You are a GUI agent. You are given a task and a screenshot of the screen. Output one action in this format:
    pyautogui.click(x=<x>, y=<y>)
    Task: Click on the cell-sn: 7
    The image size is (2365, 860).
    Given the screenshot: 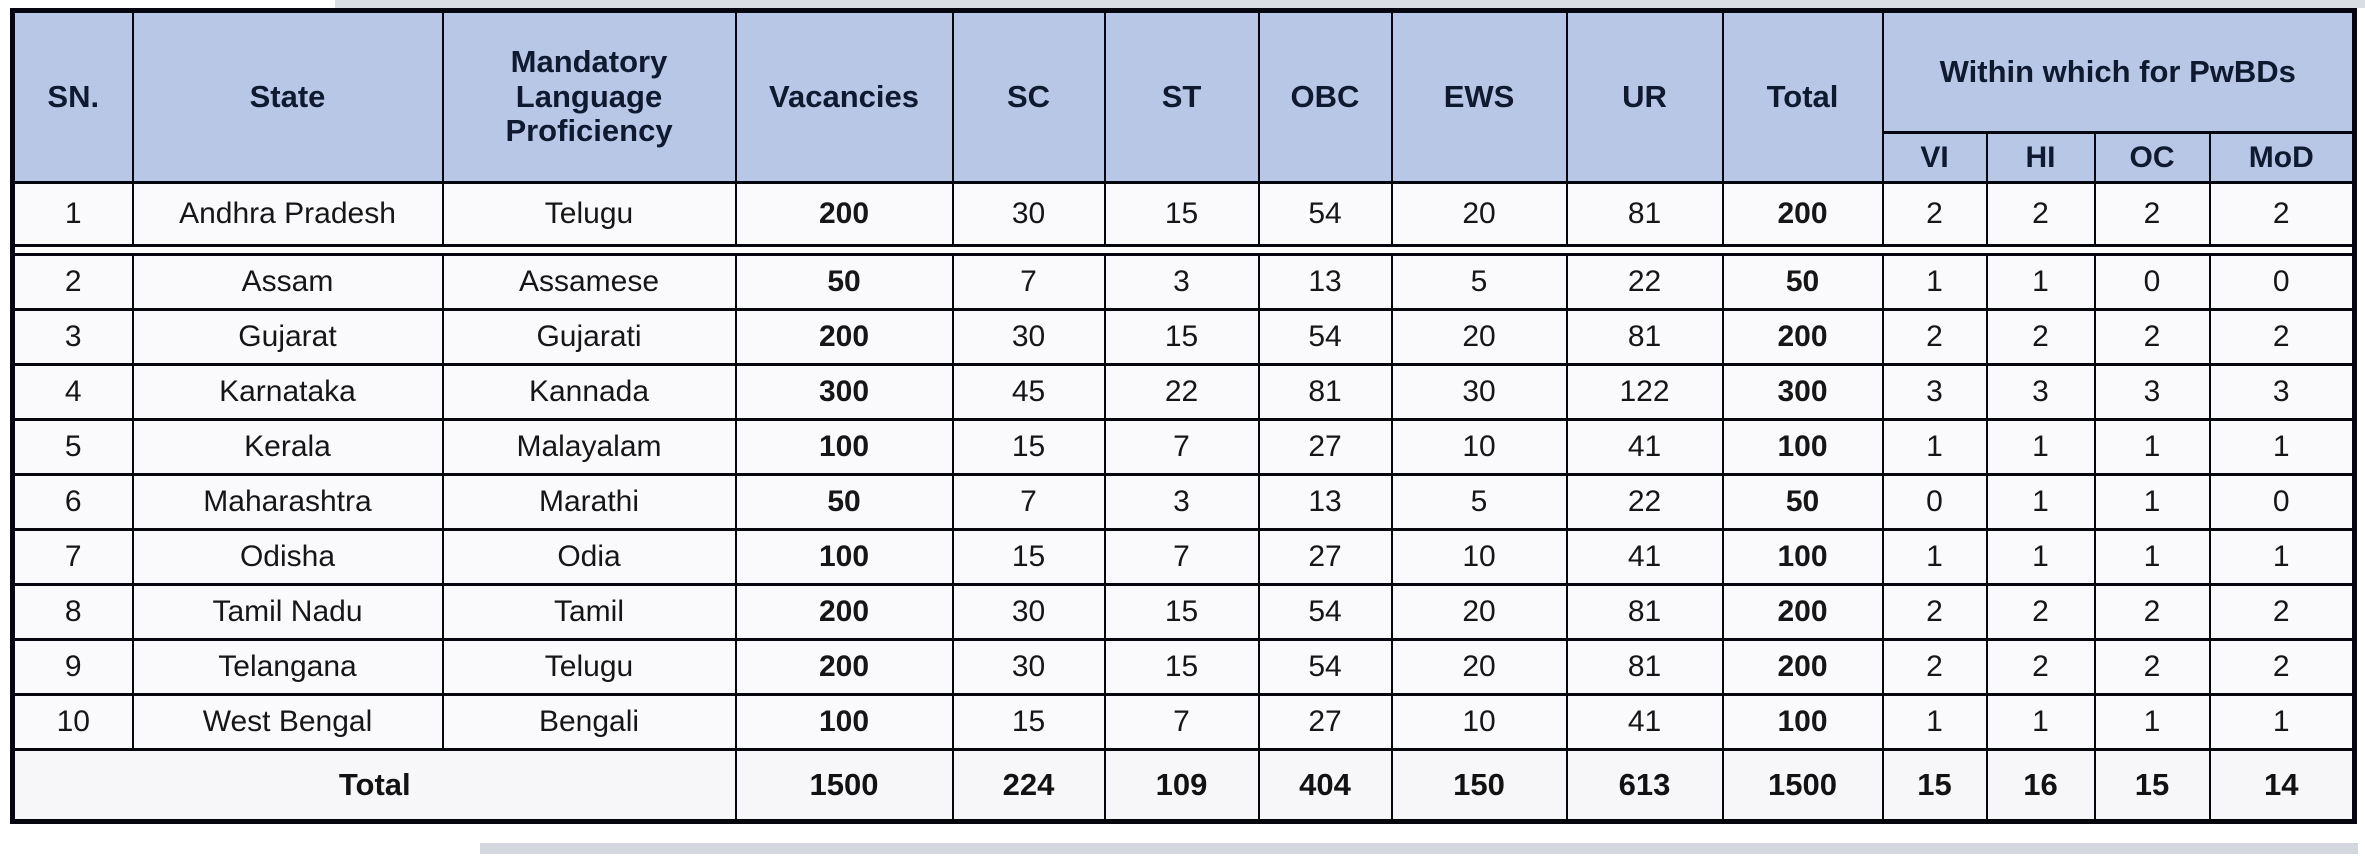 What is the action you would take?
    pyautogui.click(x=72, y=557)
    